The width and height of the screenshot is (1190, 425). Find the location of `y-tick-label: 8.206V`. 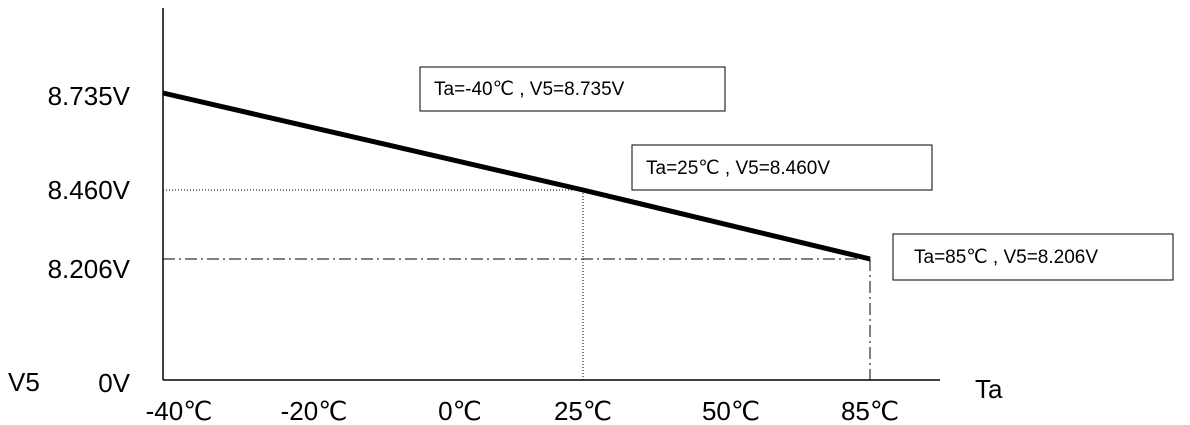

y-tick-label: 8.206V is located at coordinates (89, 269).